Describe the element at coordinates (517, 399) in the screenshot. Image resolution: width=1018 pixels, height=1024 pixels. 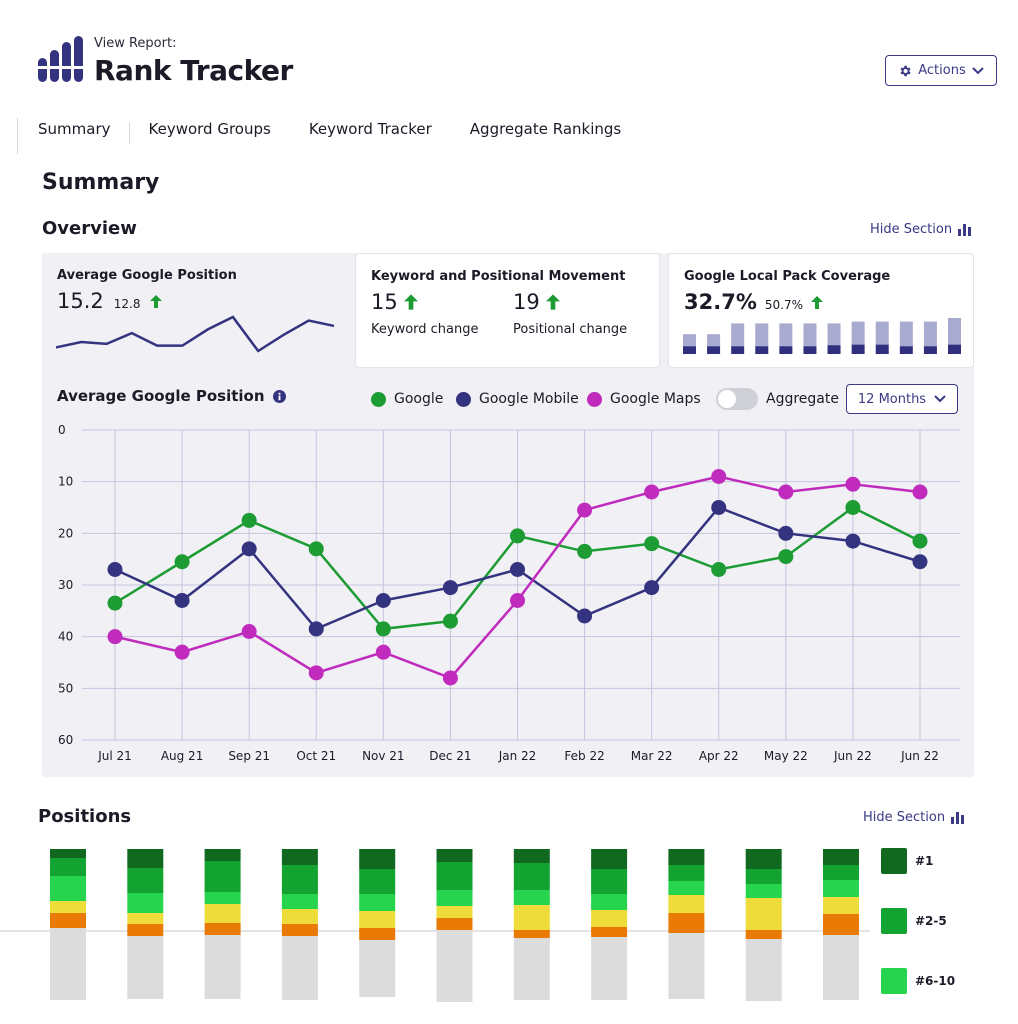
I see `legend-google-mobile: Google Mobile` at that location.